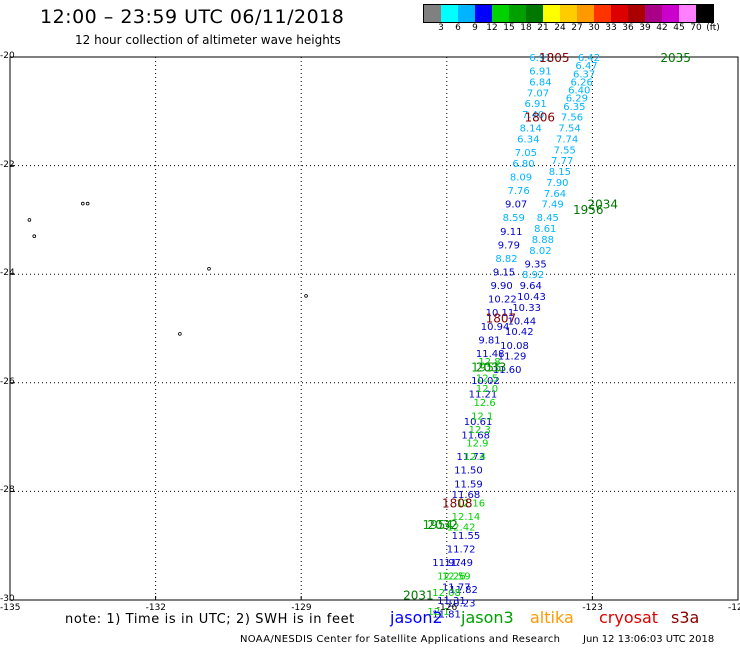 This screenshot has height=650, width=740. What do you see at coordinates (567, 139) in the screenshot?
I see `swh-value-label: 7.74` at bounding box center [567, 139].